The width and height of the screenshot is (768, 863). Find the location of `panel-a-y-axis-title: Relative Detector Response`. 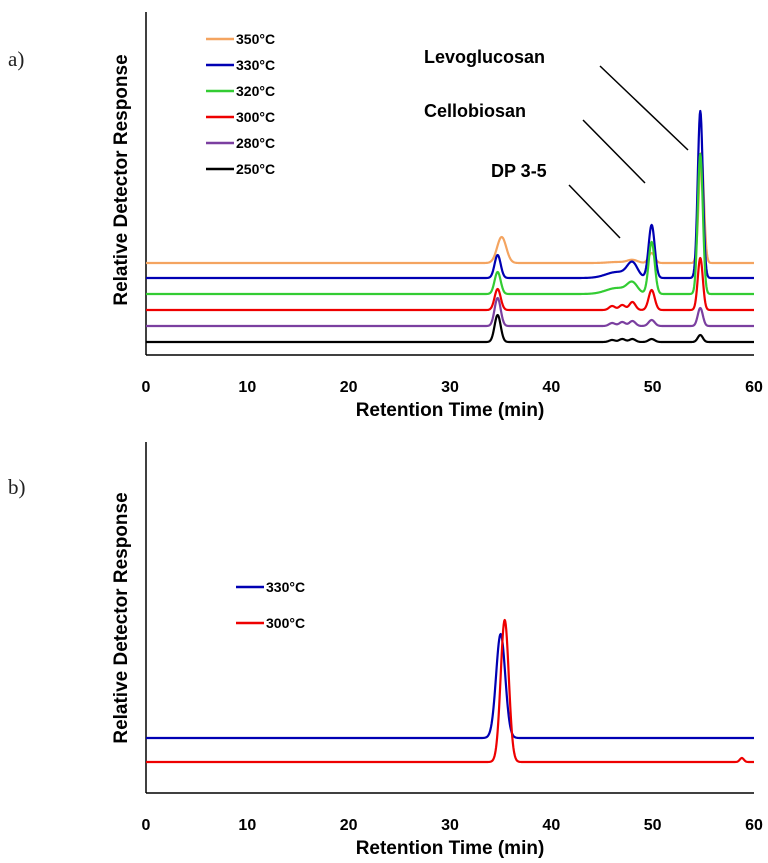

panel-a-y-axis-title: Relative Detector Response is located at coordinates (121, 179).